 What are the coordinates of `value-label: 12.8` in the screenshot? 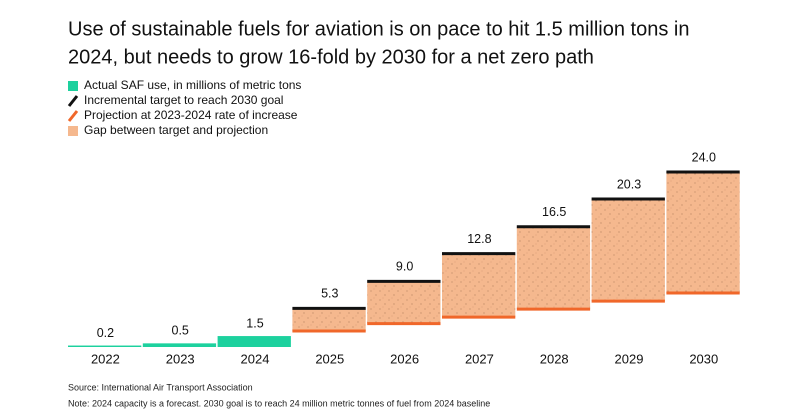 It's located at (479, 239).